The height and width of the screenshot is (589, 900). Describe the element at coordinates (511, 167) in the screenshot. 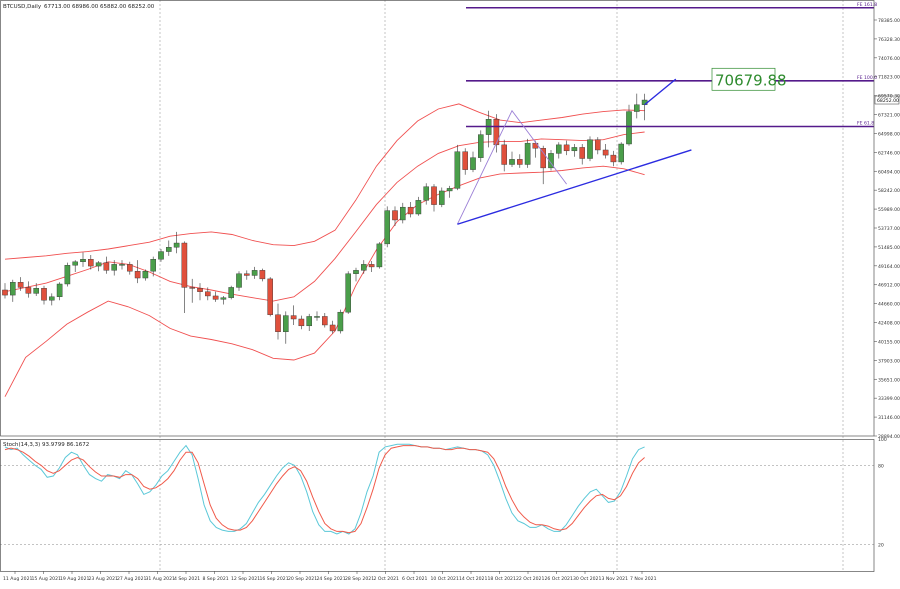

I see `zigzag-pattern` at that location.